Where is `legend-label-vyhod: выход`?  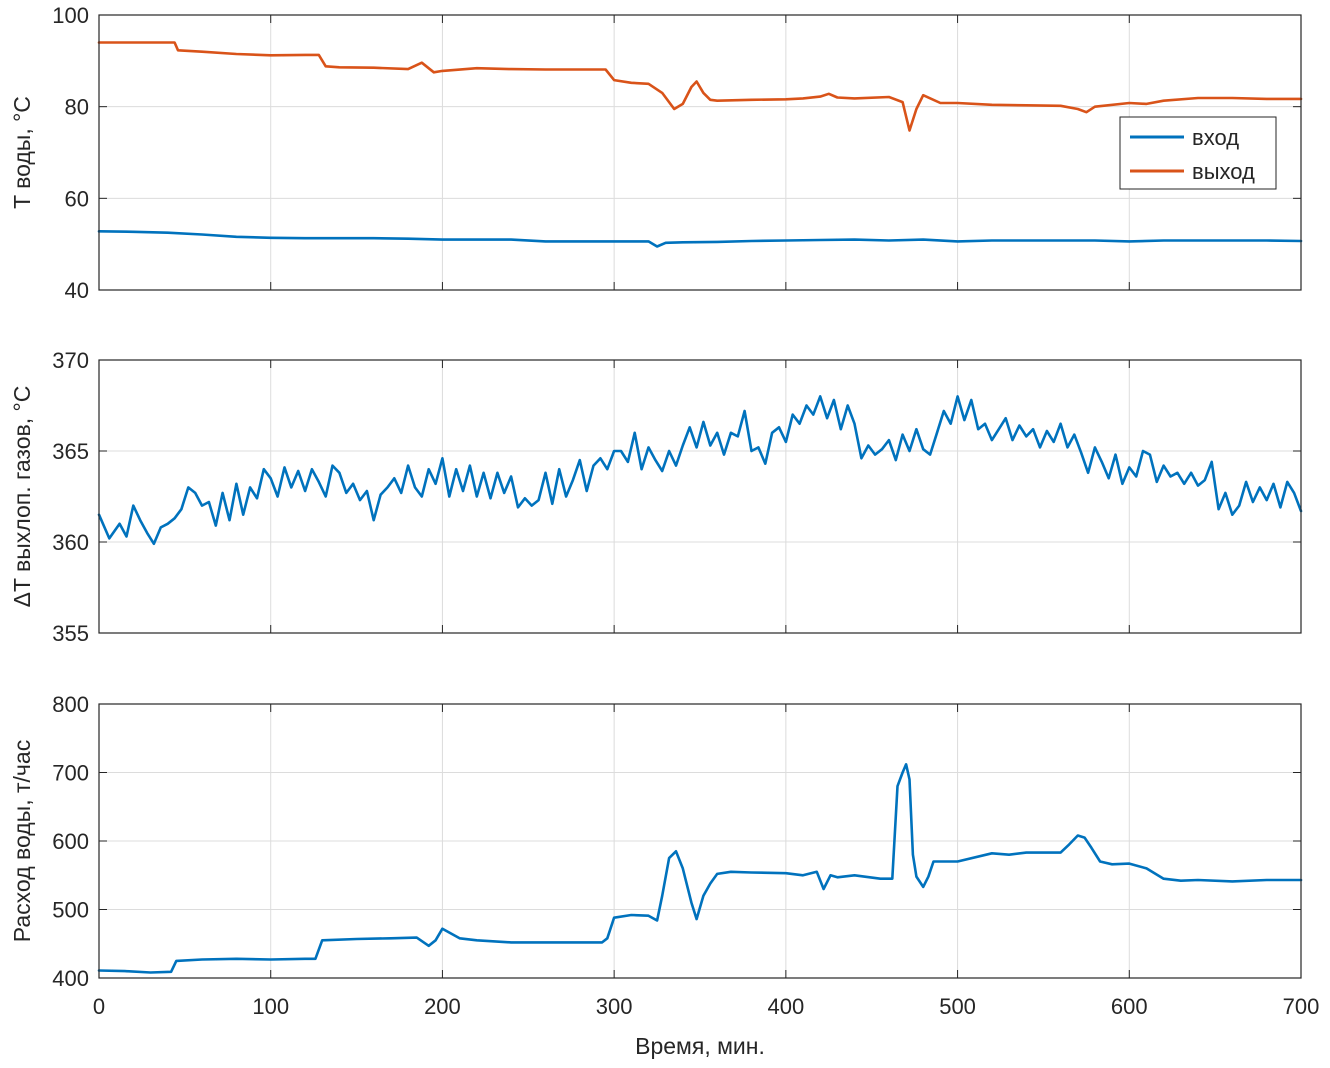
legend-label-vyhod: выход is located at coordinates (1223, 171).